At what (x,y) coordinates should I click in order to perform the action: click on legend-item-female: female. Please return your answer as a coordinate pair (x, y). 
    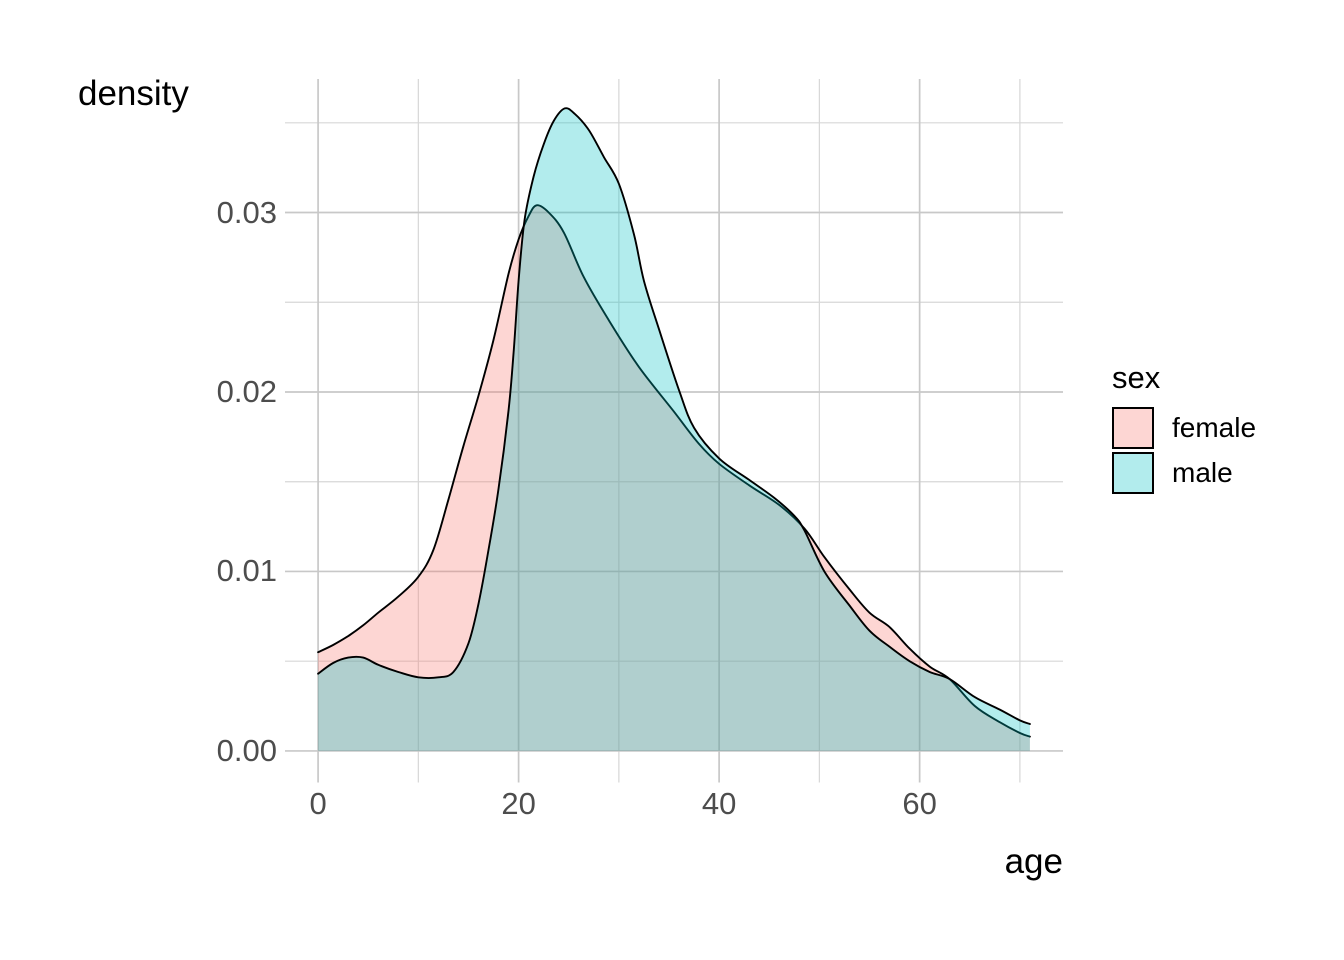
    Looking at the image, I should click on (1184, 428).